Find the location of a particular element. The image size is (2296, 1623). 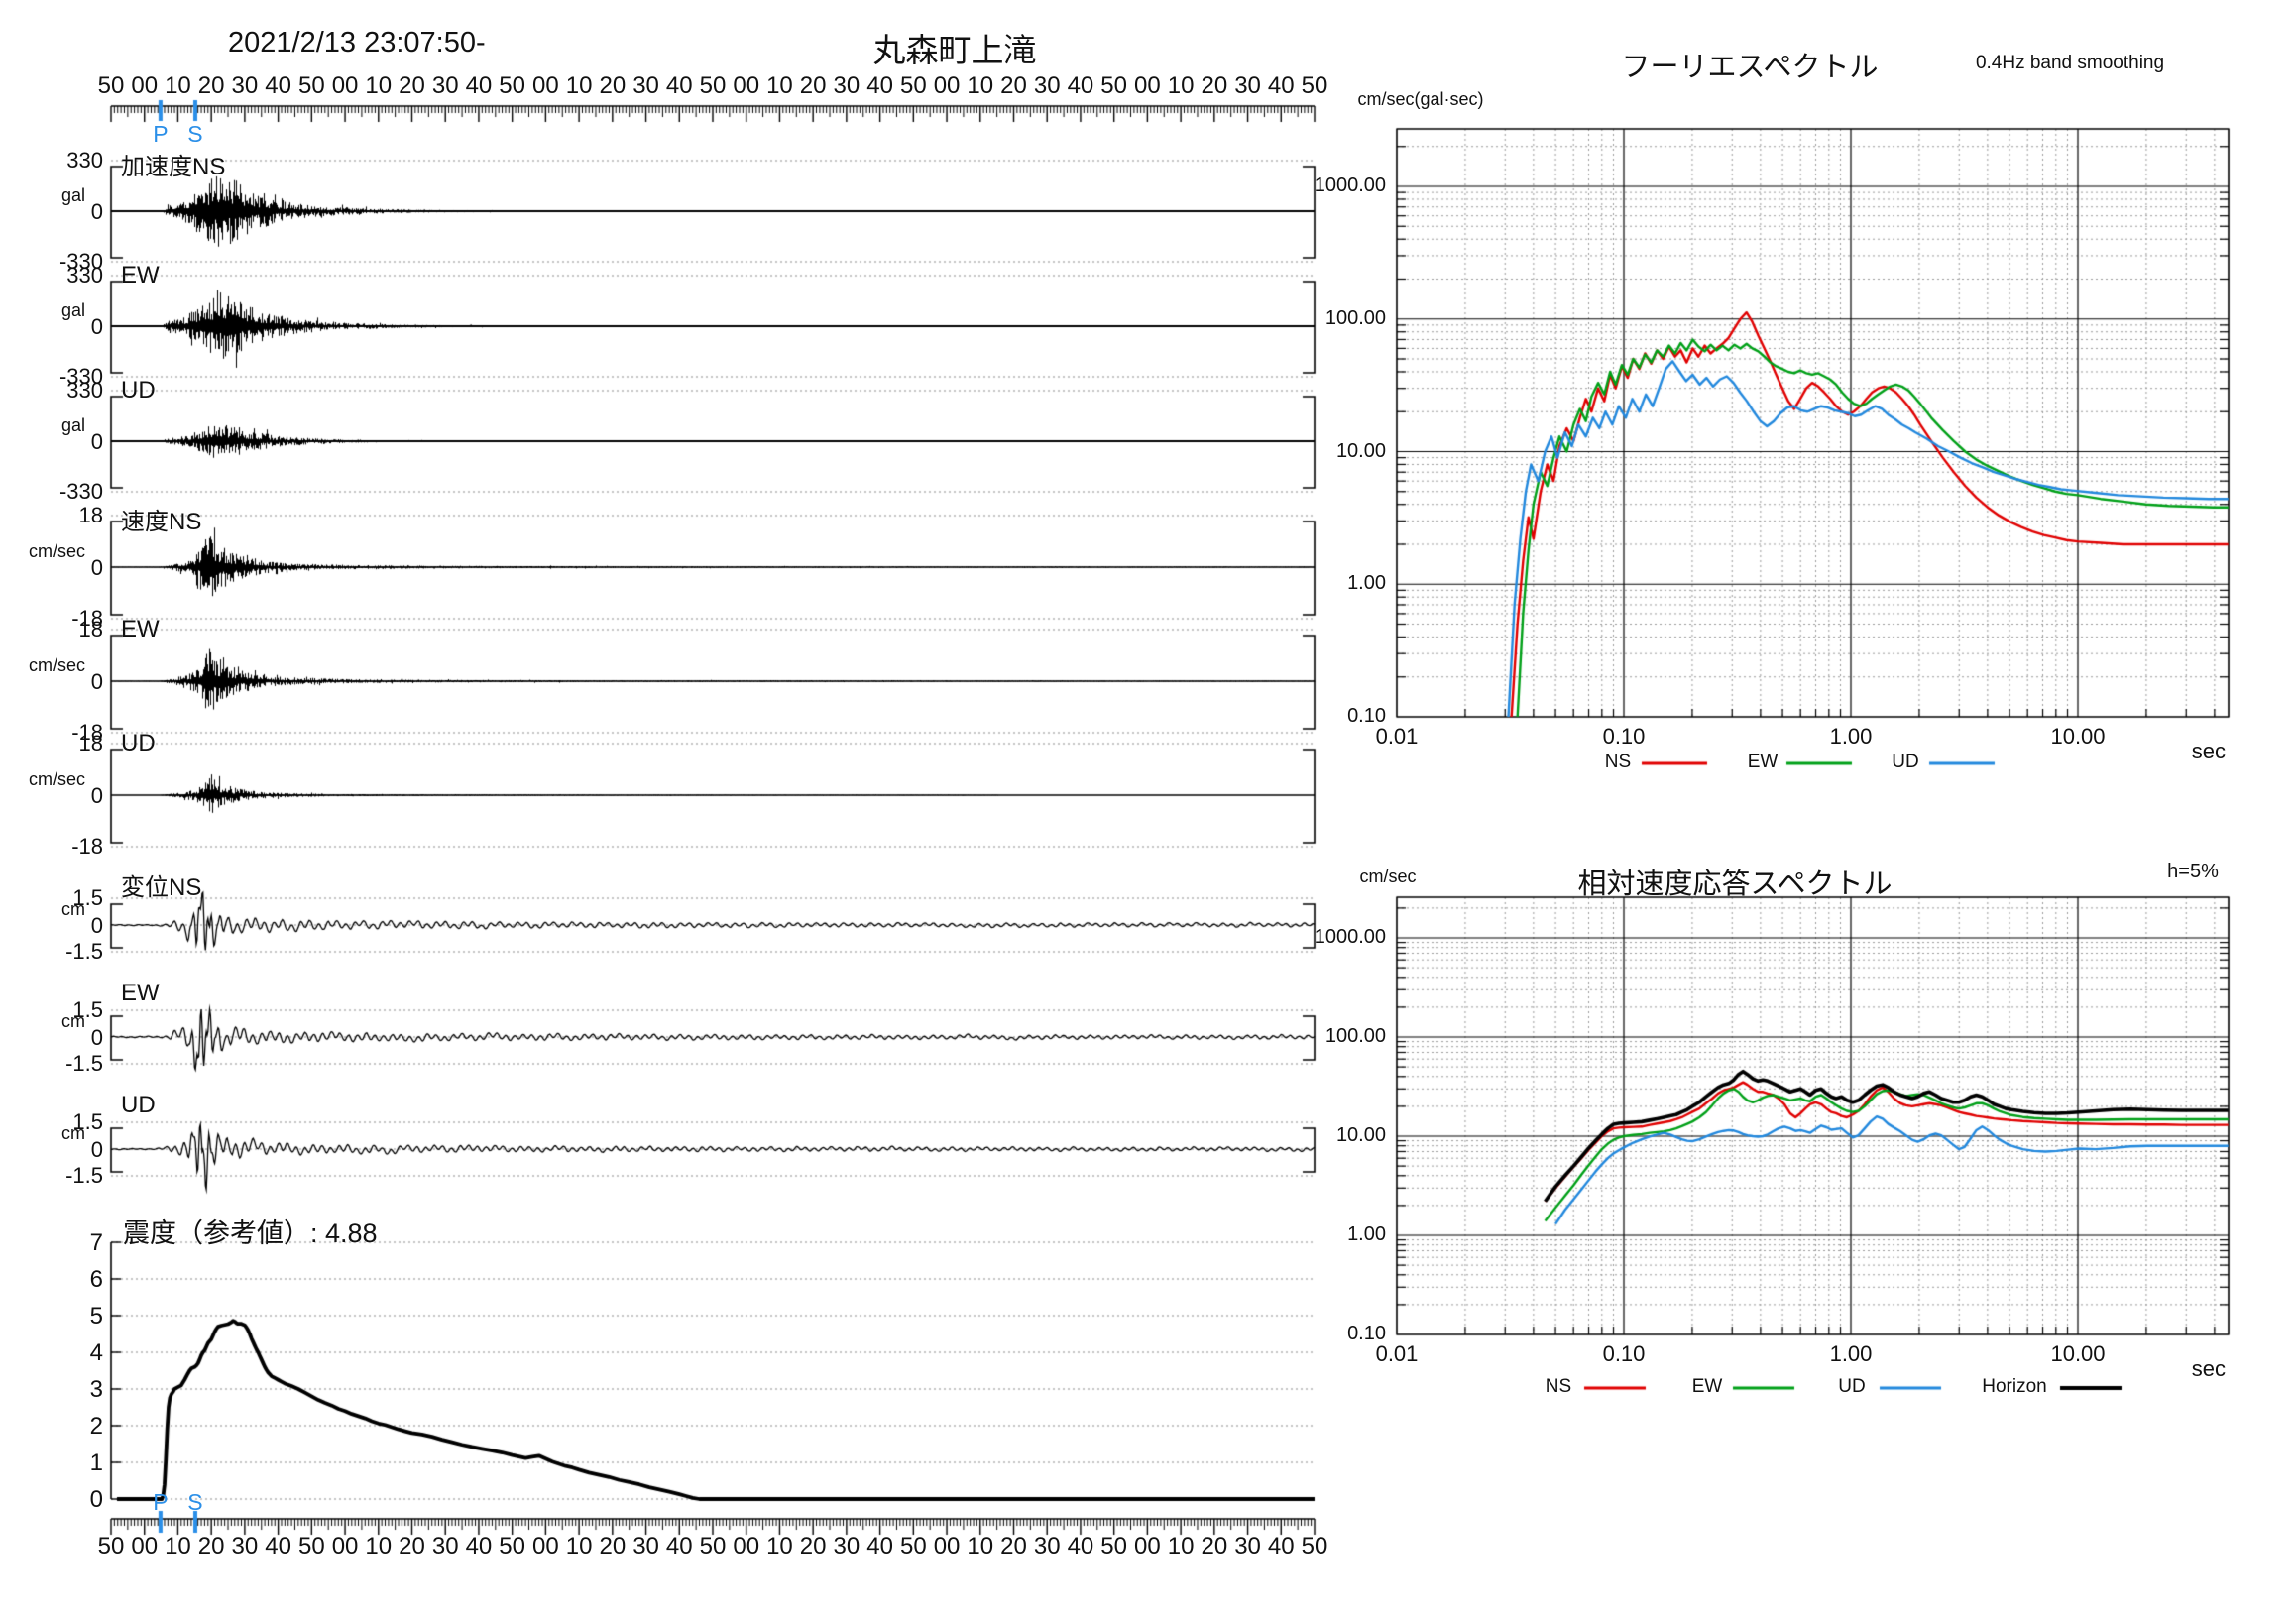

intensity-ytick: 6 is located at coordinates (96, 1279).